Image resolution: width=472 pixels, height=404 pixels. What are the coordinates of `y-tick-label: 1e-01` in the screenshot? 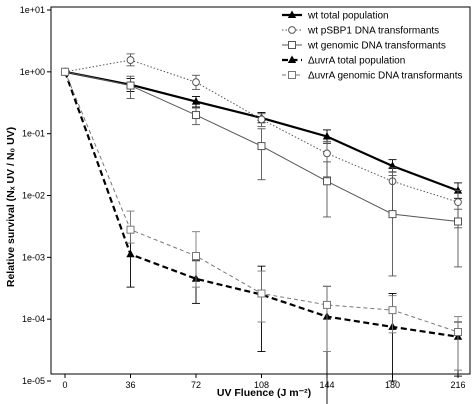 It's located at (33, 134).